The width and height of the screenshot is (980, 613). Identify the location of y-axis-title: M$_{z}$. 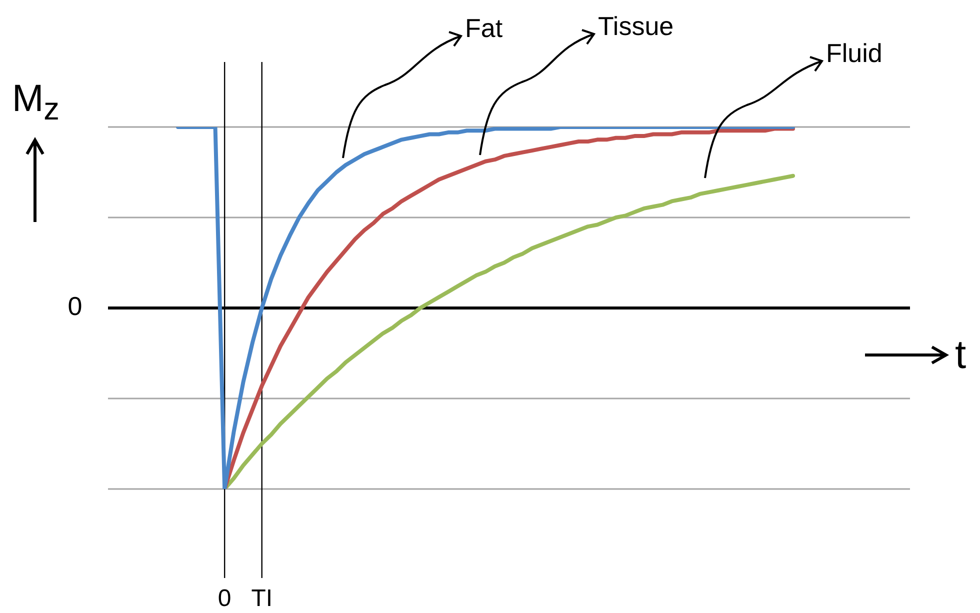
(36, 102).